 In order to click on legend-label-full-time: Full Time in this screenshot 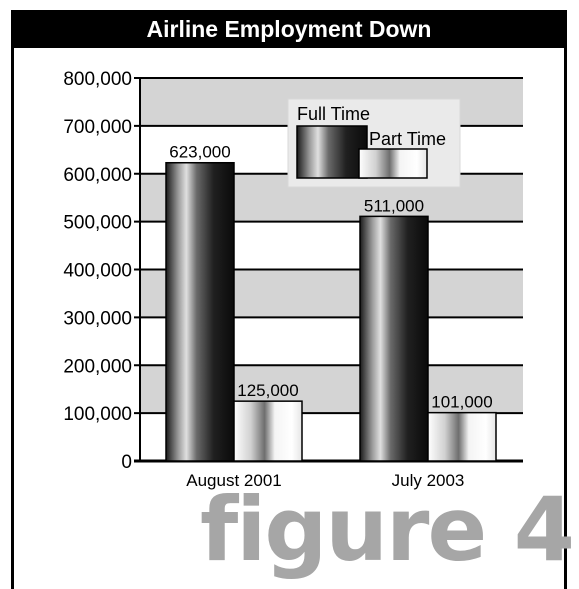, I will do `click(333, 114)`.